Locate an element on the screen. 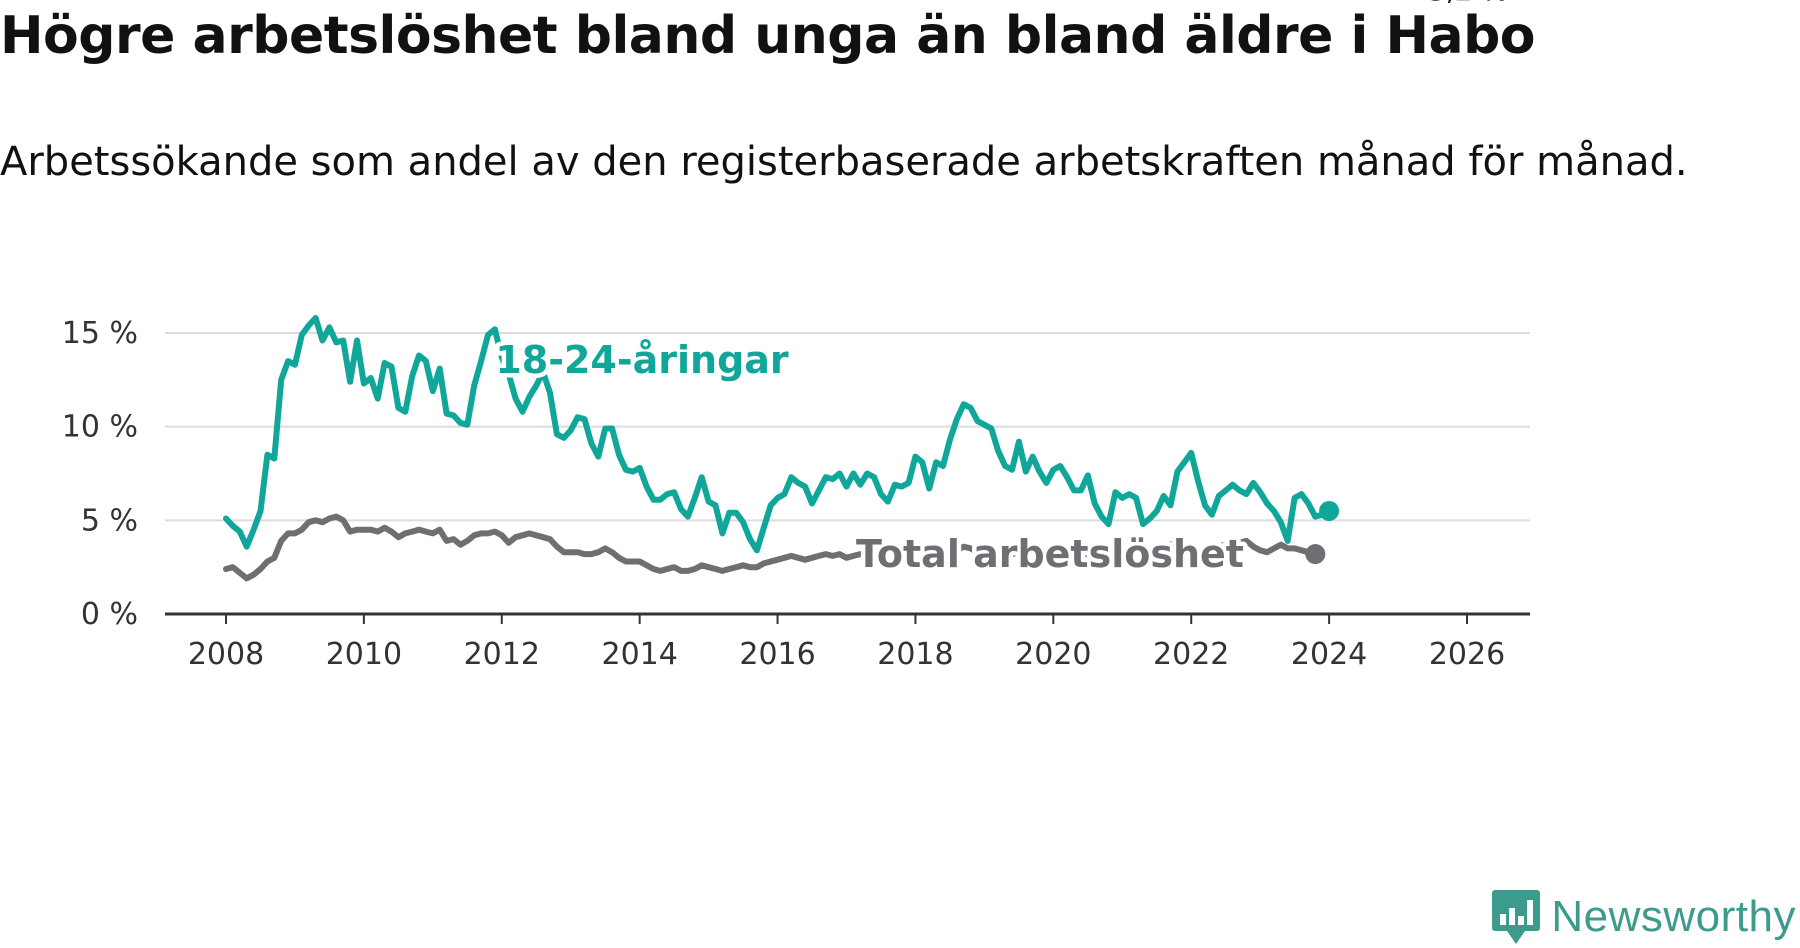  y-tick-label: 5 % is located at coordinates (109, 520).